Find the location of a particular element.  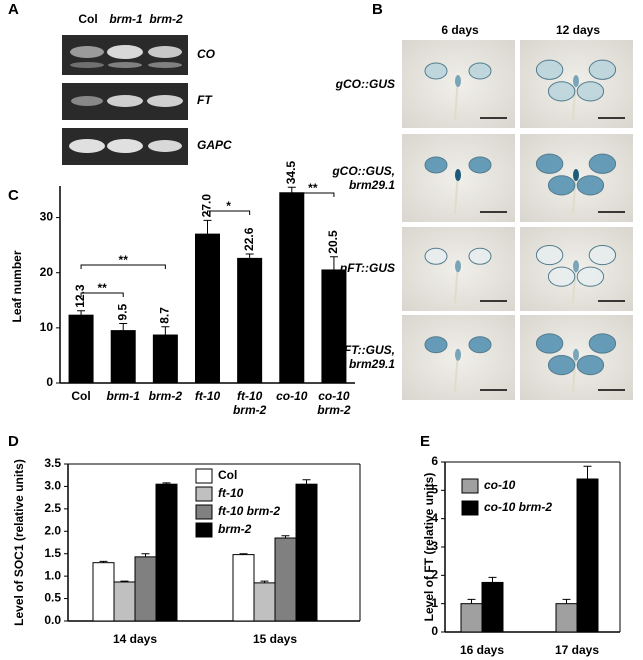

legend-label: Col is located at coordinates (227, 475).